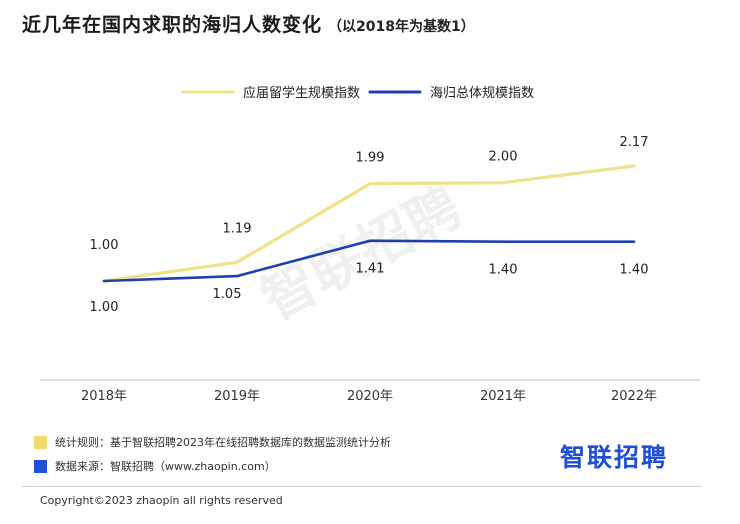 Image resolution: width=740 pixels, height=524 pixels. I want to click on note-rule: 统计规则：基于智联招聘2023年在线招聘数据库的数据监测统计分析, so click(212, 442).